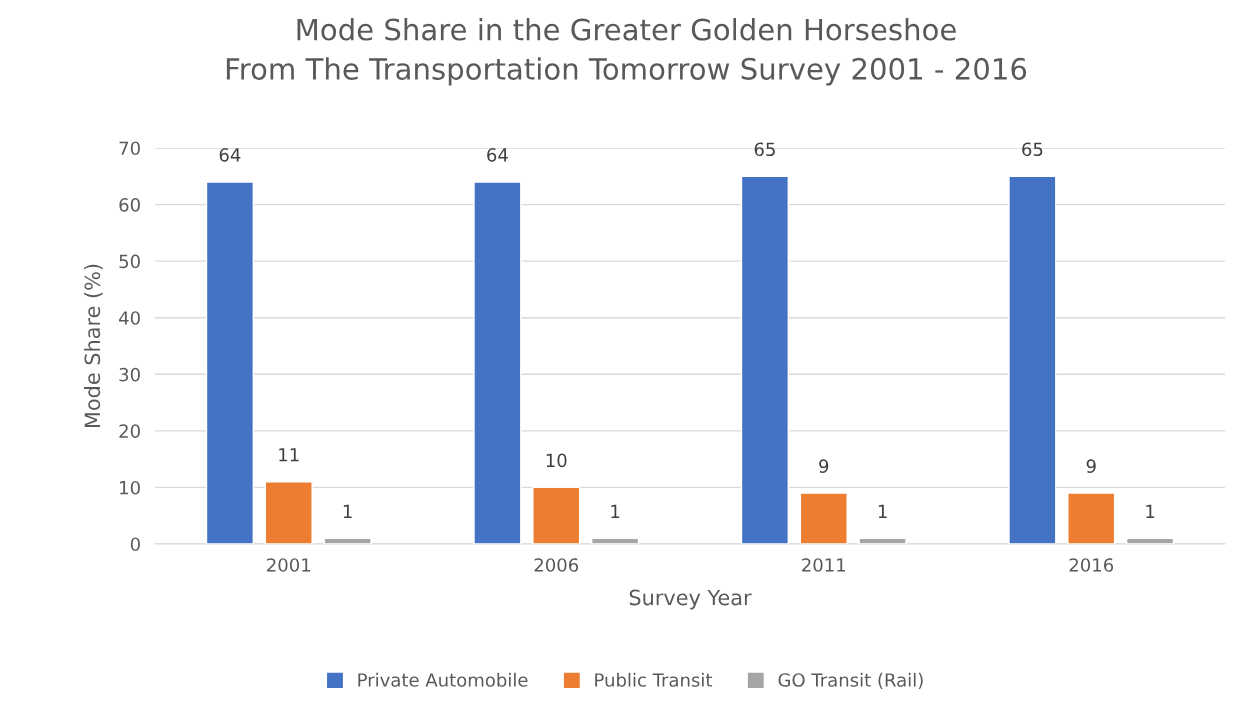 The width and height of the screenshot is (1252, 721). What do you see at coordinates (654, 679) in the screenshot?
I see `legend-label: Public Transit` at bounding box center [654, 679].